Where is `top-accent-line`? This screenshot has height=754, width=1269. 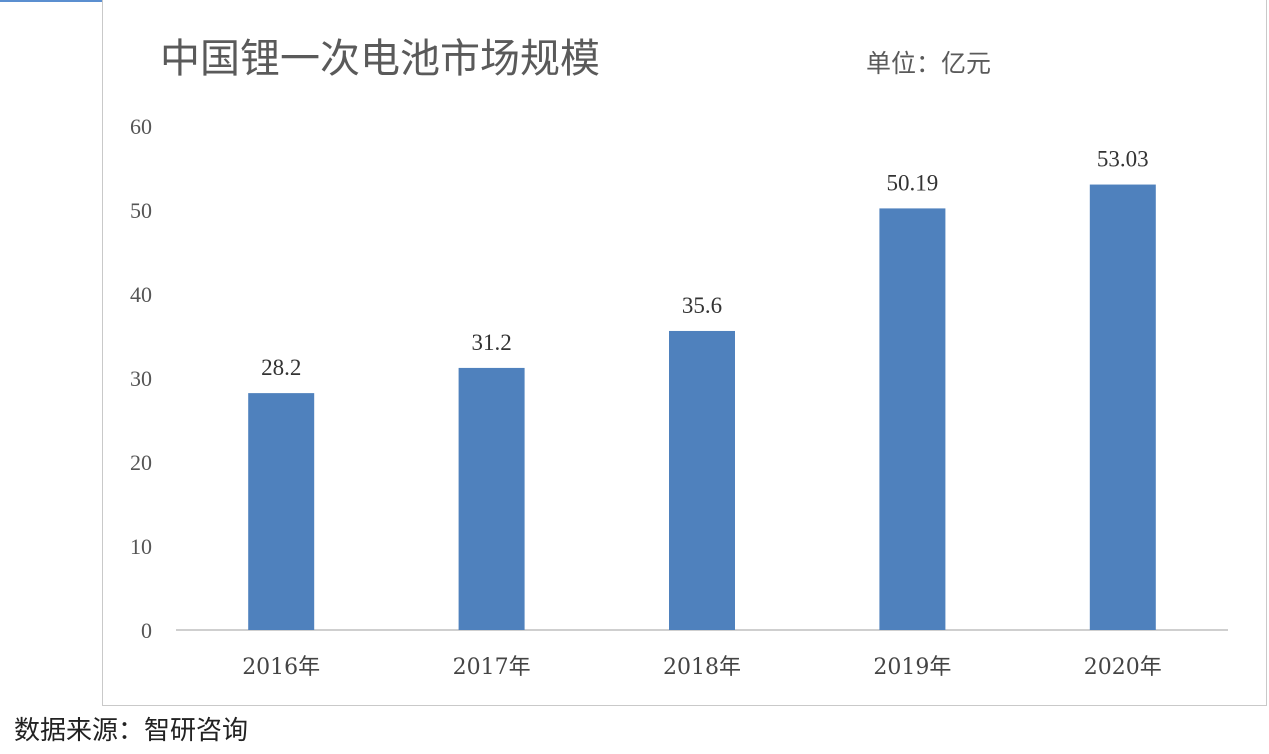
top-accent-line is located at coordinates (51, 1).